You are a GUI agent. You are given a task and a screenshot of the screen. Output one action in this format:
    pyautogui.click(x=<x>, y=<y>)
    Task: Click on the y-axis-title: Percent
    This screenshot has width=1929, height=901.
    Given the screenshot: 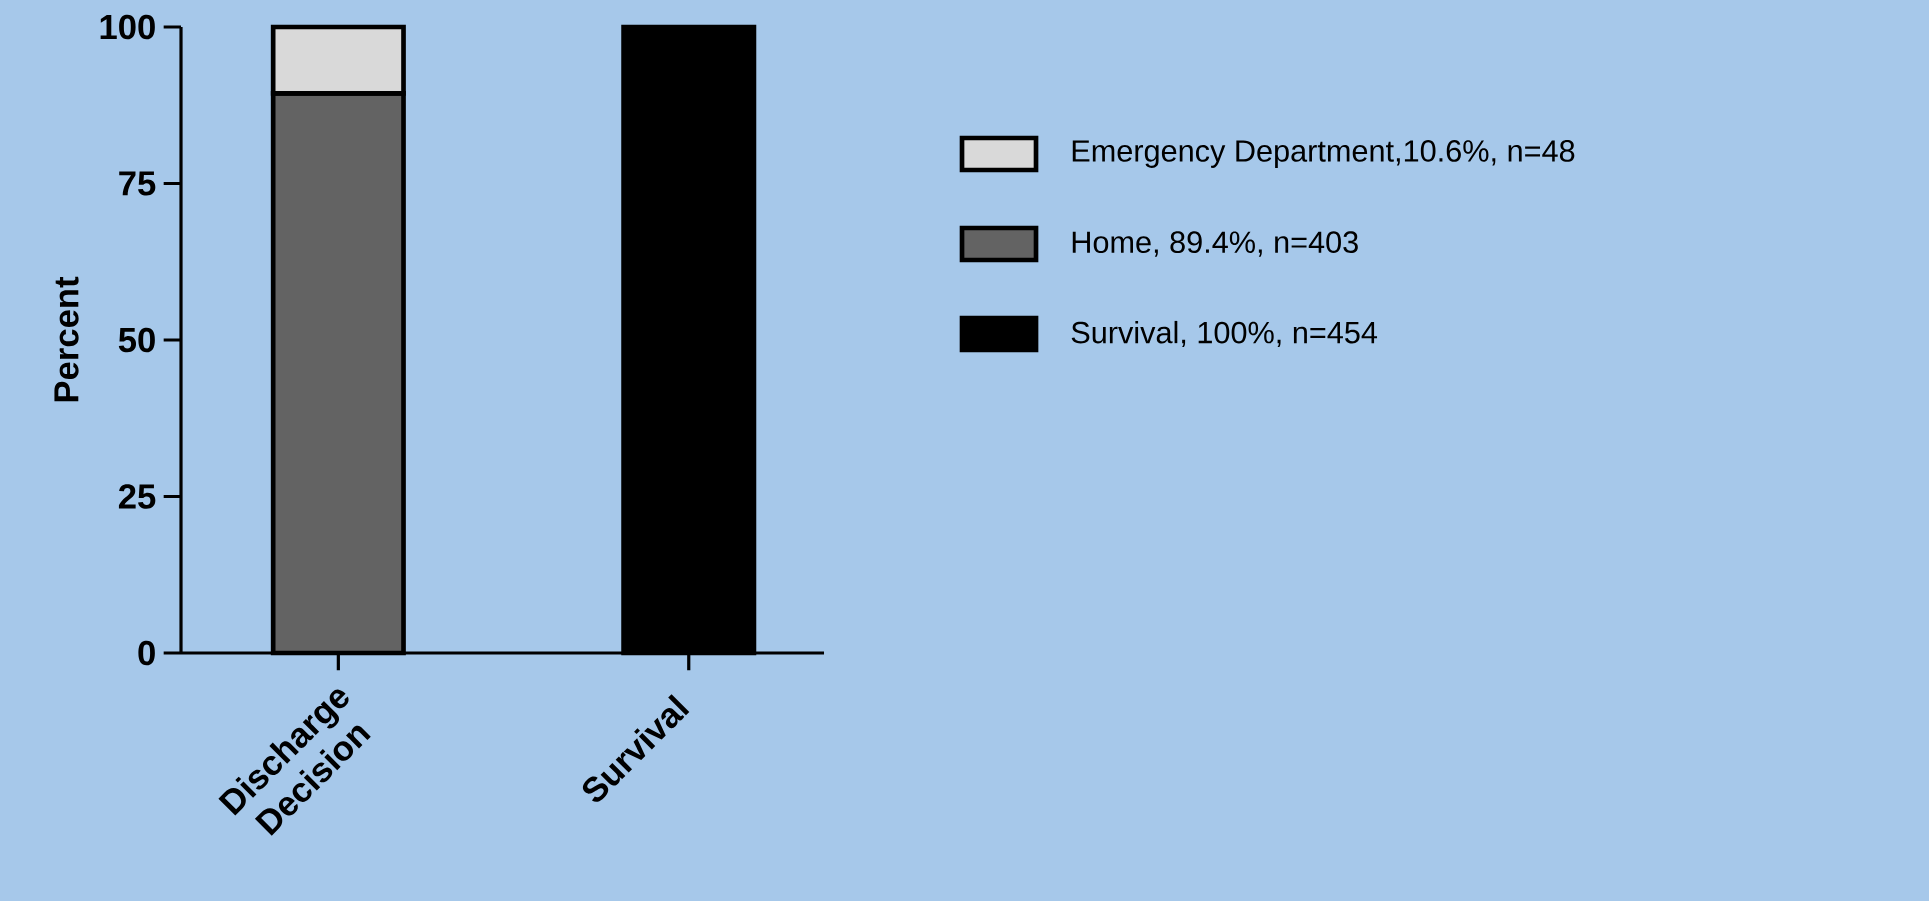 What is the action you would take?
    pyautogui.click(x=66, y=339)
    